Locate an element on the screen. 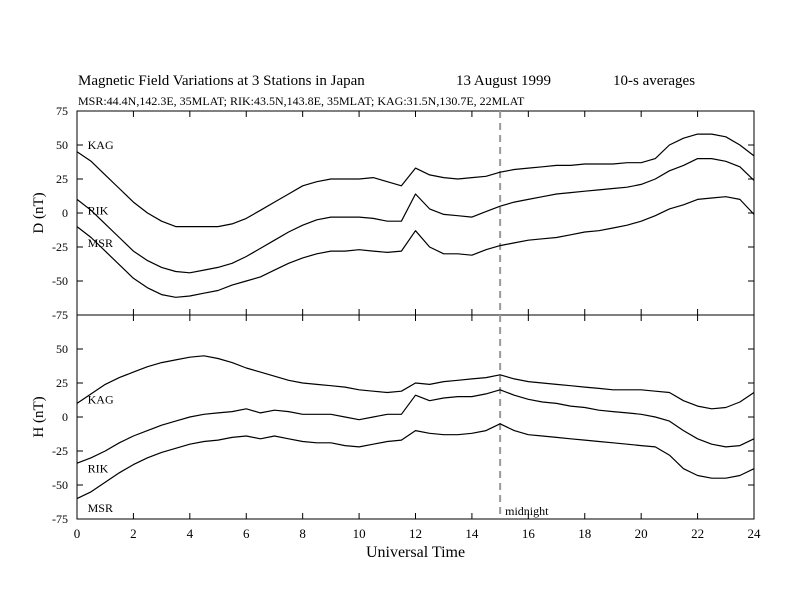  chart-date: 13 August 1999 is located at coordinates (504, 81).